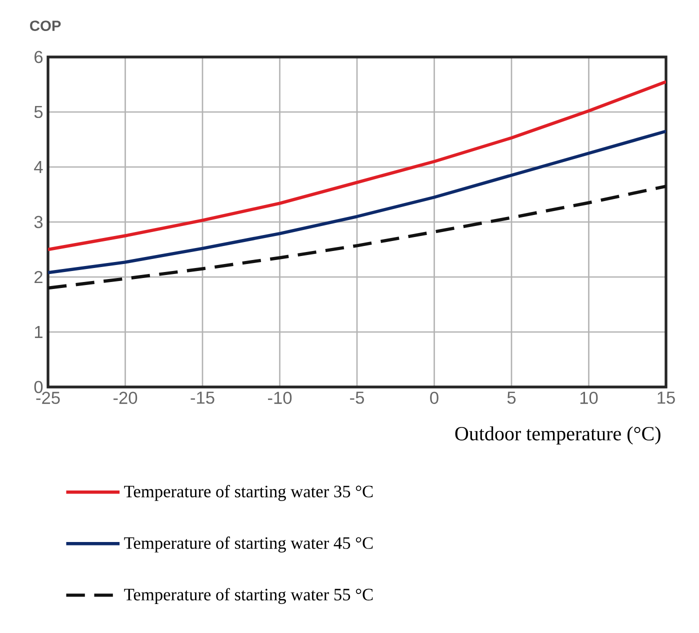  What do you see at coordinates (248, 596) in the screenshot?
I see `legend-label: Temperature of starting water 55 °C` at bounding box center [248, 596].